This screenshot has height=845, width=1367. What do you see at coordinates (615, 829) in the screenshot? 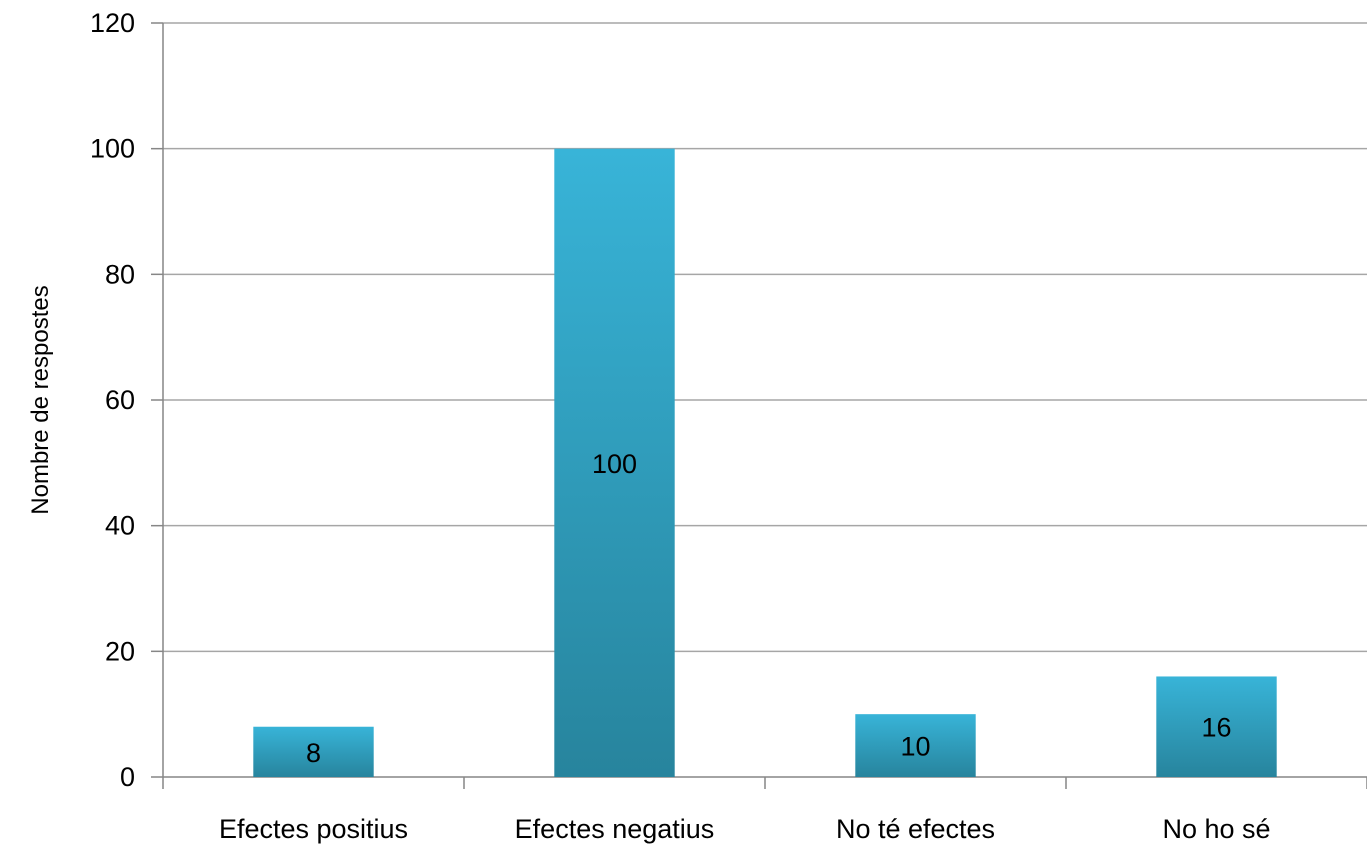
I see `x-tick-label: Efectes negatius` at bounding box center [615, 829].